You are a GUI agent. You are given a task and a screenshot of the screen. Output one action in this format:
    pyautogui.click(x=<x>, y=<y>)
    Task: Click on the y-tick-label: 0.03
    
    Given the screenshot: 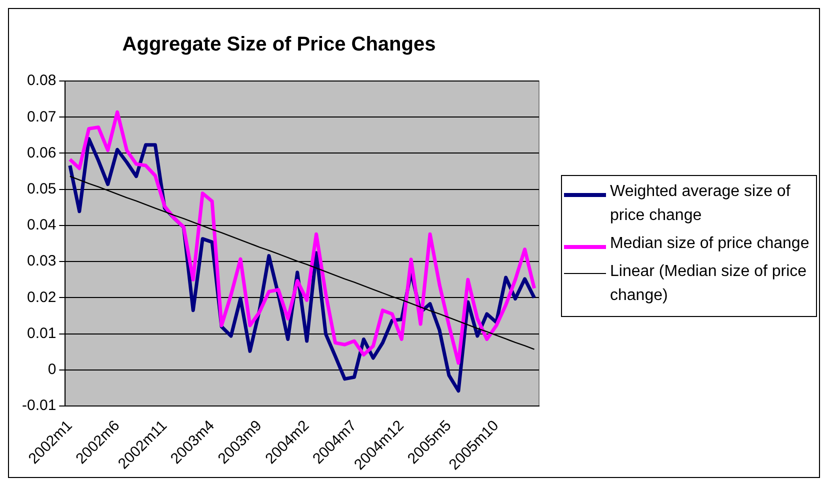 What is the action you would take?
    pyautogui.click(x=41, y=261)
    